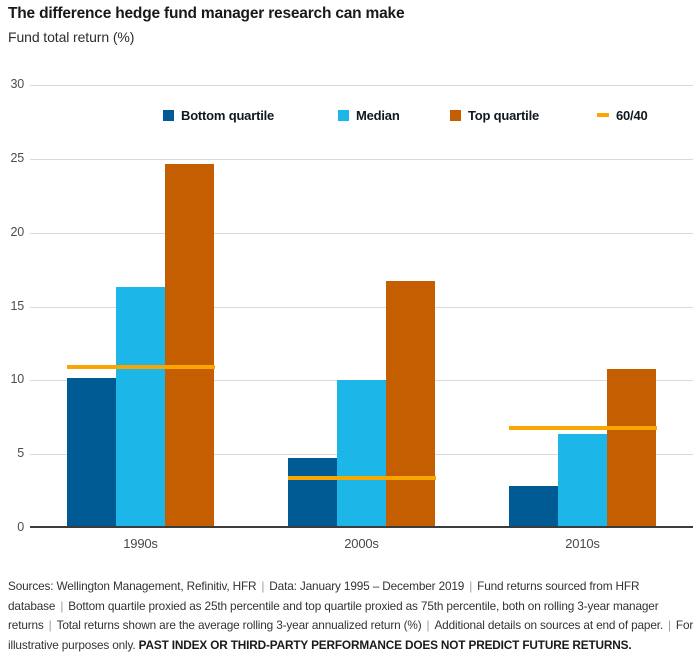  I want to click on legend-item-top-quartile: Top quartile, so click(494, 115).